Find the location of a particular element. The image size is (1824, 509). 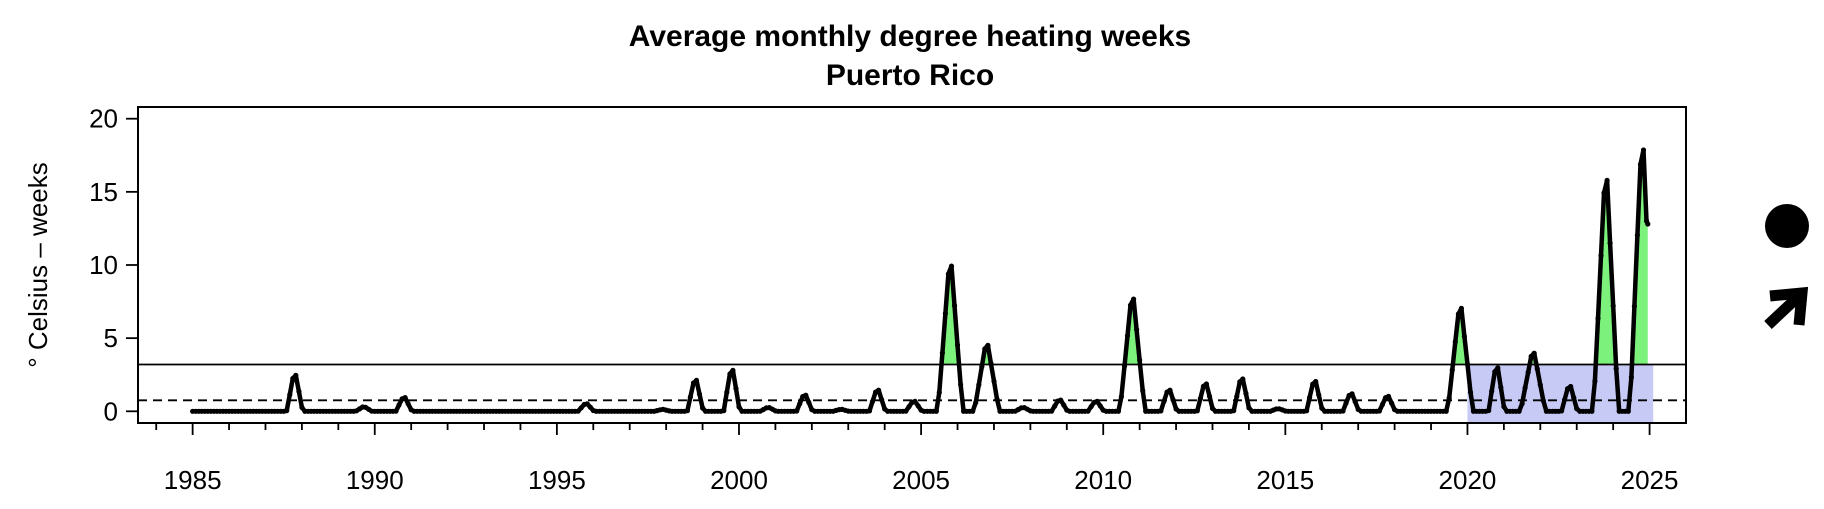

x-tick-label: 2000 is located at coordinates (739, 480).